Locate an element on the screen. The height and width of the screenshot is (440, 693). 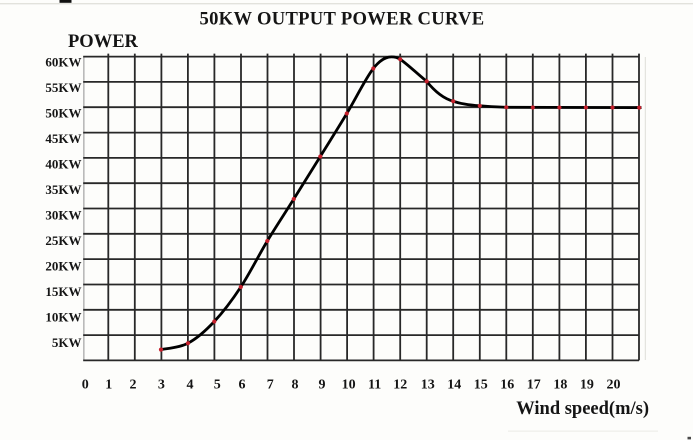
svg-text: 25KW is located at coordinates (63, 240).